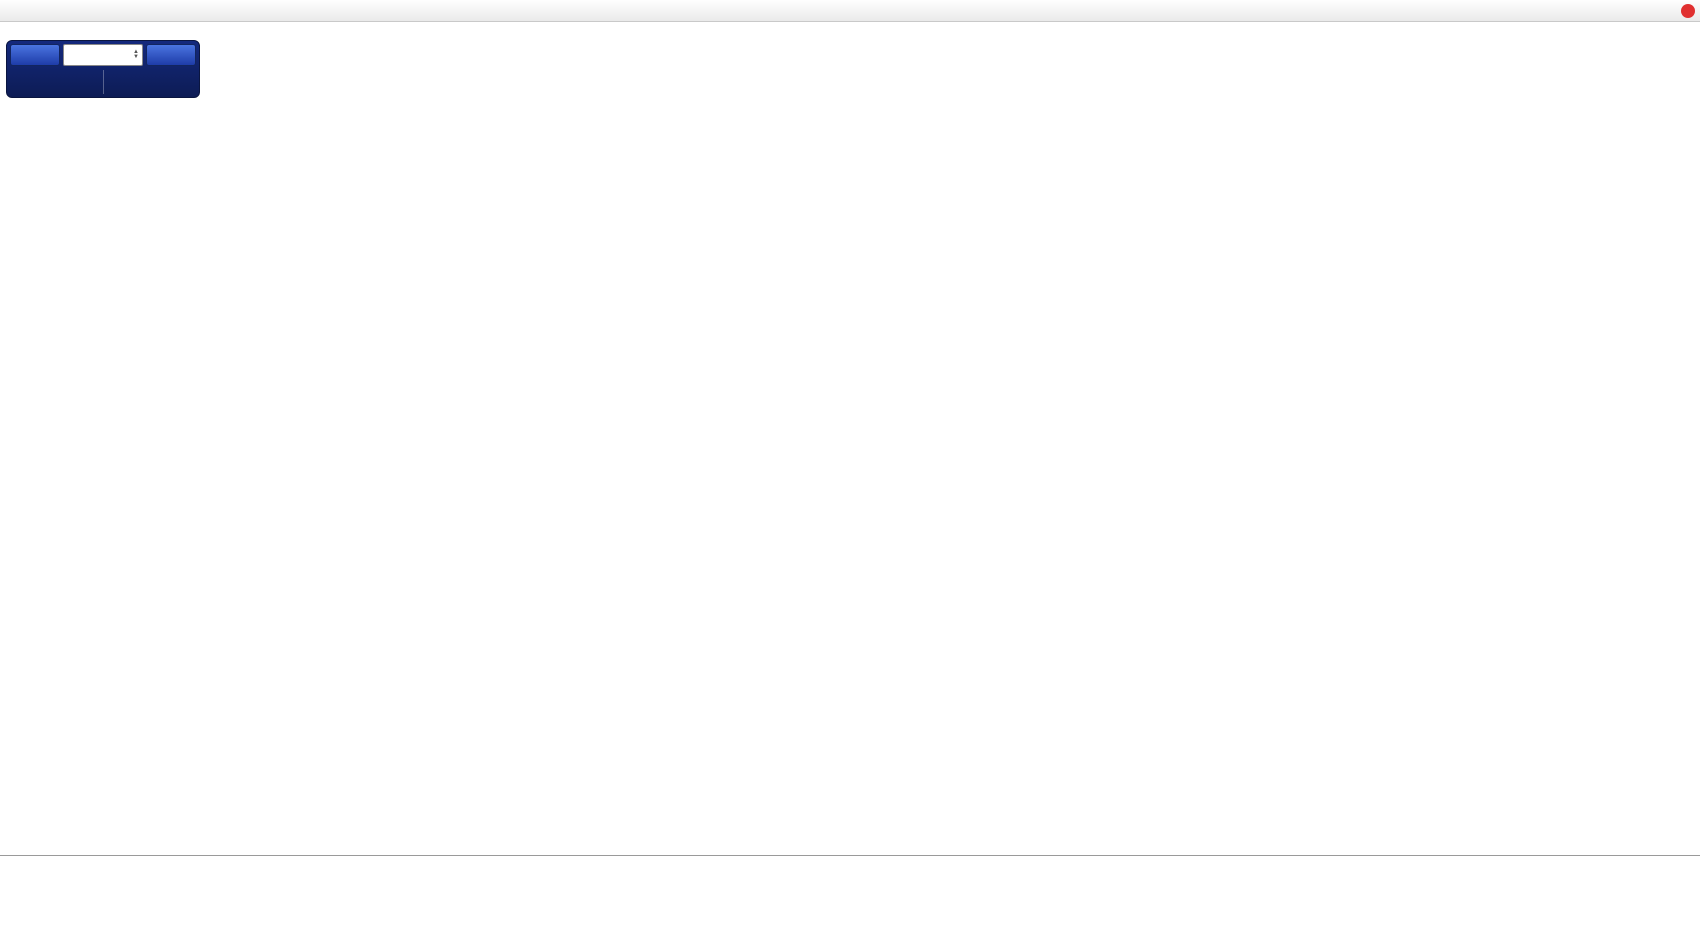 This screenshot has height=941, width=1700. Describe the element at coordinates (850, 11) in the screenshot. I see `toolbar` at that location.